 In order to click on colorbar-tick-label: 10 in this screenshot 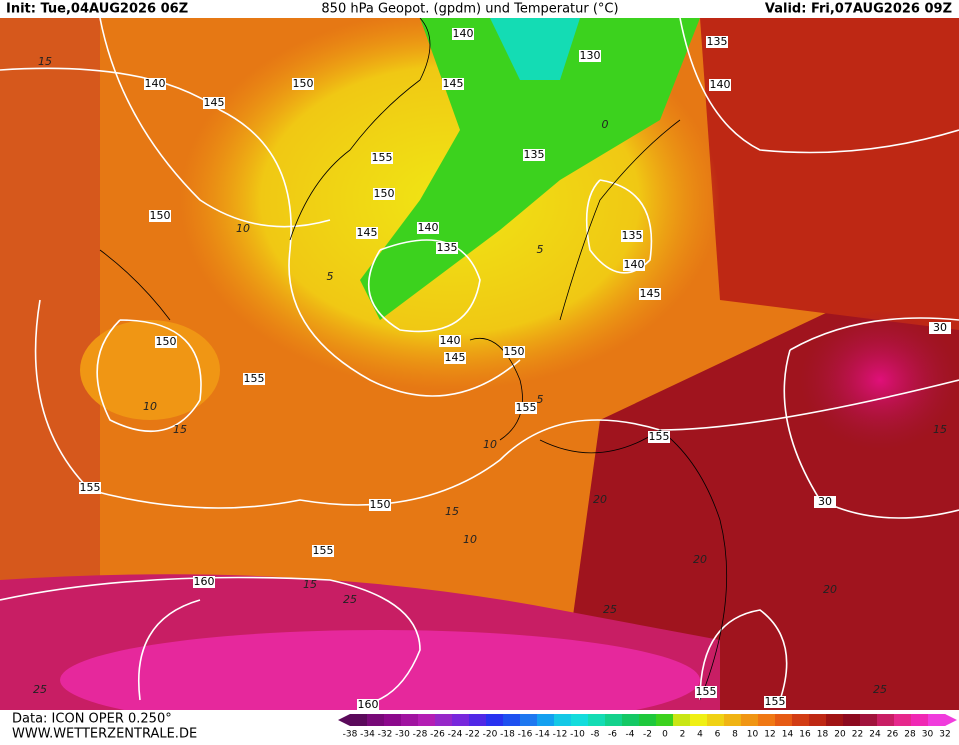, I will do `click(753, 735)`.